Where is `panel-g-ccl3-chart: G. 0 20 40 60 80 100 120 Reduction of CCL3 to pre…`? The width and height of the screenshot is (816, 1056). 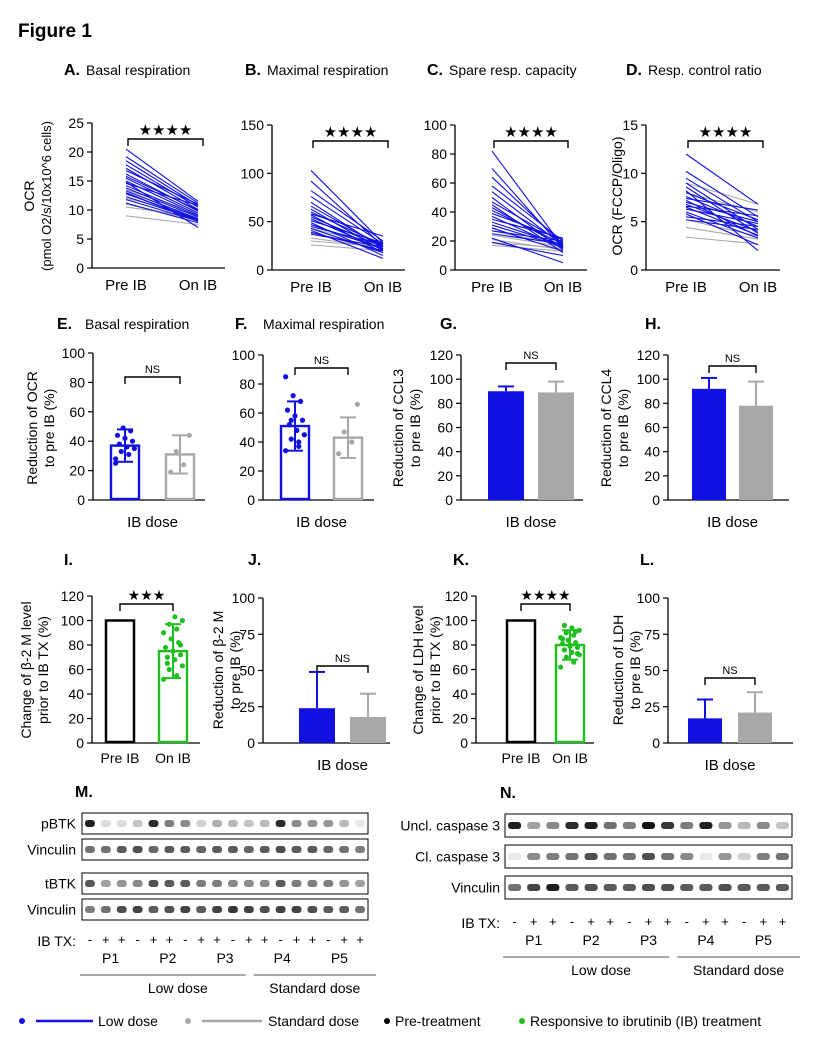
panel-g-ccl3-chart: G. 0 20 40 60 80 100 120 Reduction of CCL3 to pre… is located at coordinates (486, 423).